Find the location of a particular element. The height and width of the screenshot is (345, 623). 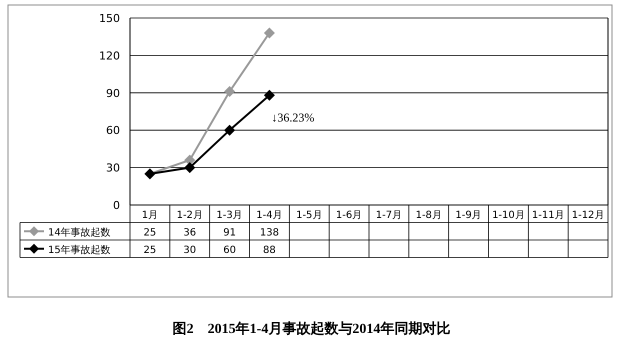

x-tick-label: 1-12月 is located at coordinates (588, 215).